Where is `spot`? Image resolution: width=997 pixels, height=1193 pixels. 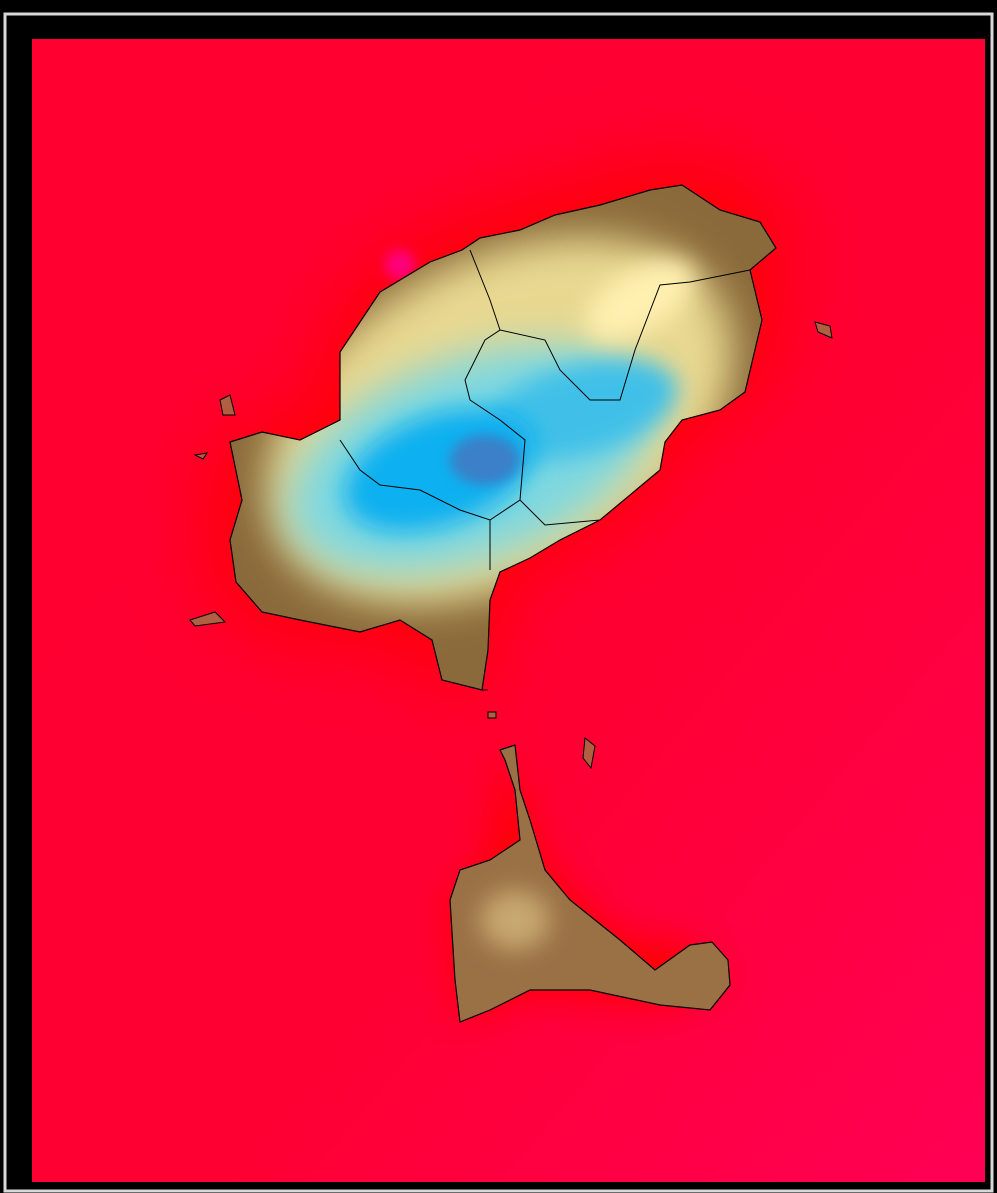
spot is located at coordinates (400, 265).